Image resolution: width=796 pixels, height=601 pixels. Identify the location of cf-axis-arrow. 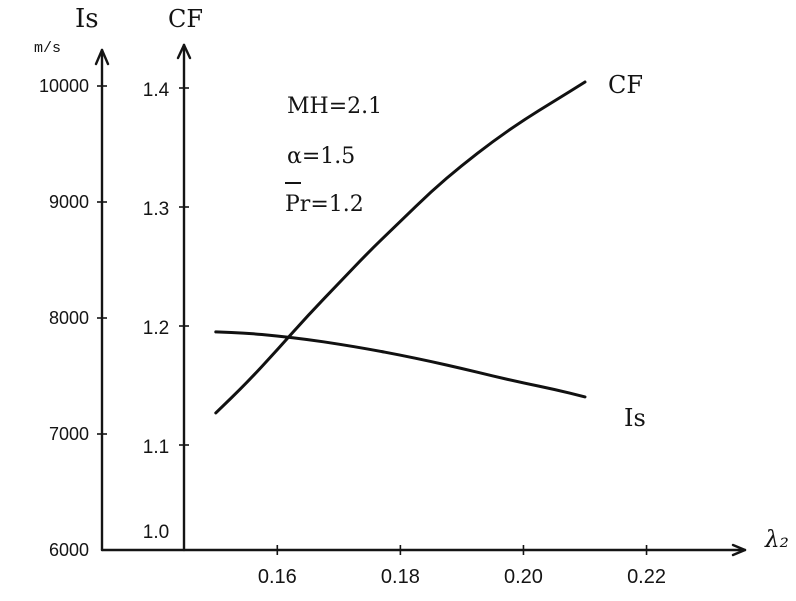
(184, 51).